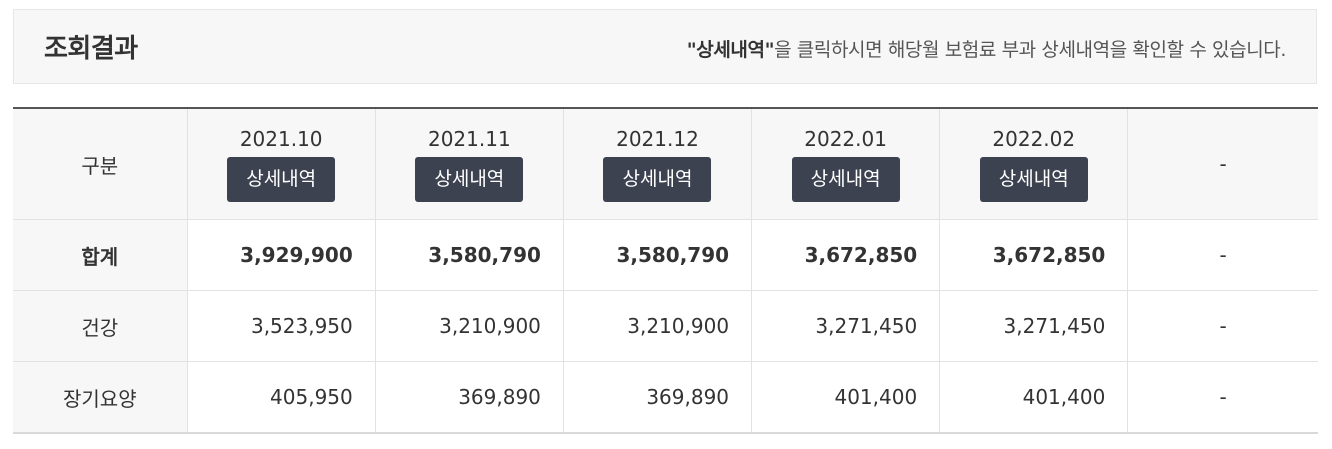  I want to click on month-header: 2021.12 상세내역, so click(658, 164).